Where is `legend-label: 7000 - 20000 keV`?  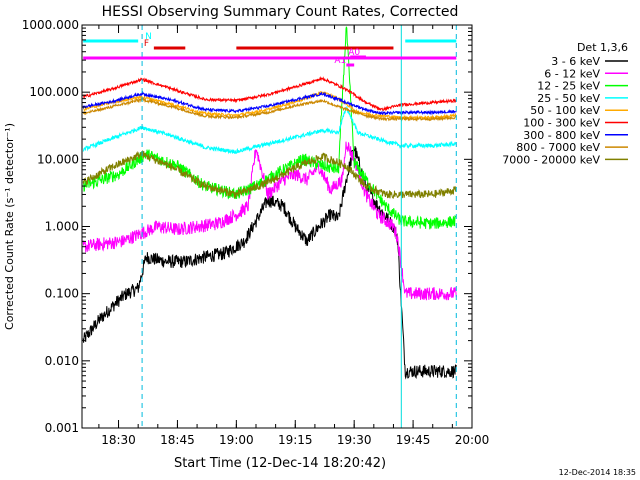
legend-label: 7000 - 20000 keV is located at coordinates (551, 159).